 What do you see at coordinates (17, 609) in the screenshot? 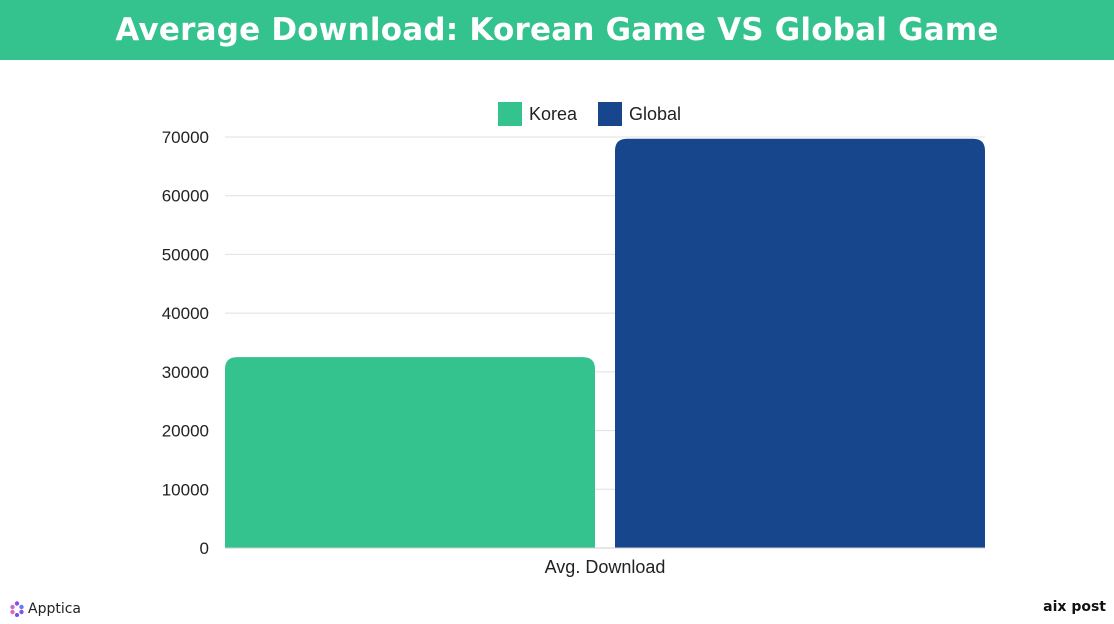
I see `apptica-hexagon-icon` at bounding box center [17, 609].